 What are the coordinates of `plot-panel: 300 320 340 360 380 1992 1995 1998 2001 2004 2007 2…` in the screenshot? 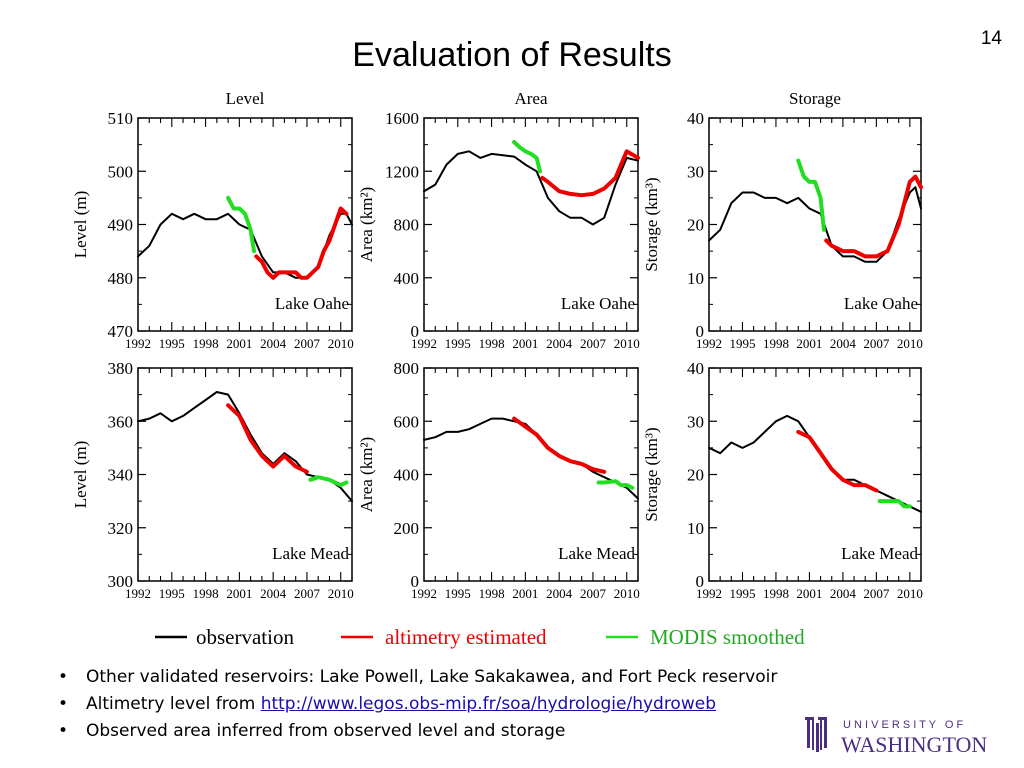 It's located at (212, 480).